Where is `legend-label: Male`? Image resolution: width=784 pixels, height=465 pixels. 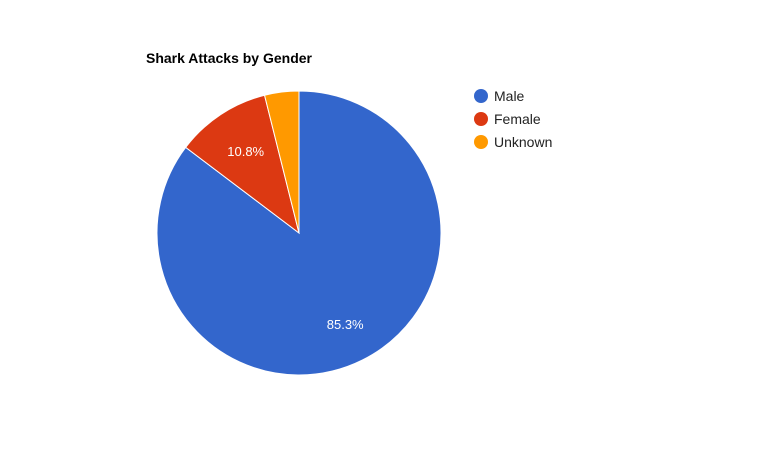 legend-label: Male is located at coordinates (509, 96).